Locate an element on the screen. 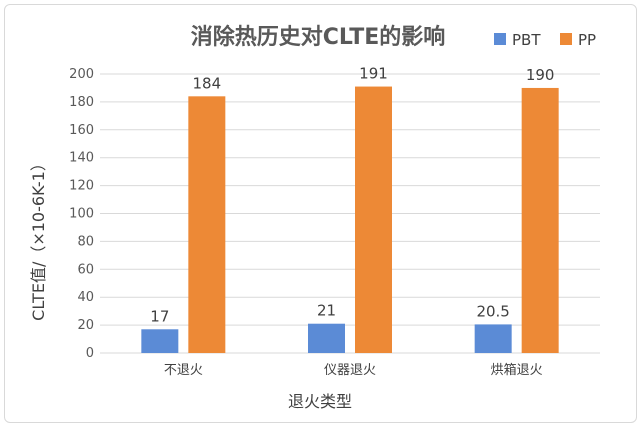 The image size is (643, 429). y-tick-labels: 0 20 40 60 80 100 120 140 160 180 200 is located at coordinates (81, 214).